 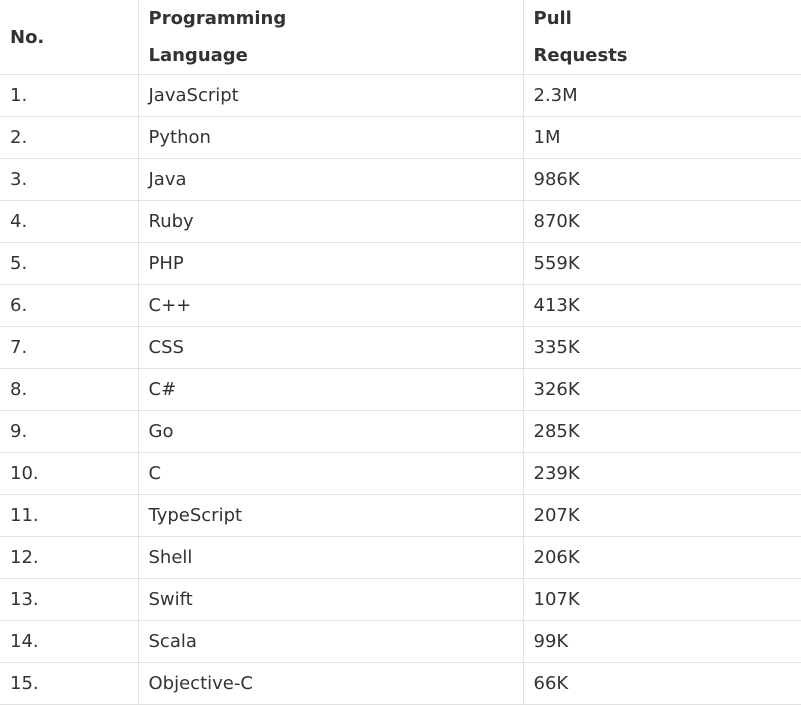 I want to click on cell-language: C, so click(x=330, y=474).